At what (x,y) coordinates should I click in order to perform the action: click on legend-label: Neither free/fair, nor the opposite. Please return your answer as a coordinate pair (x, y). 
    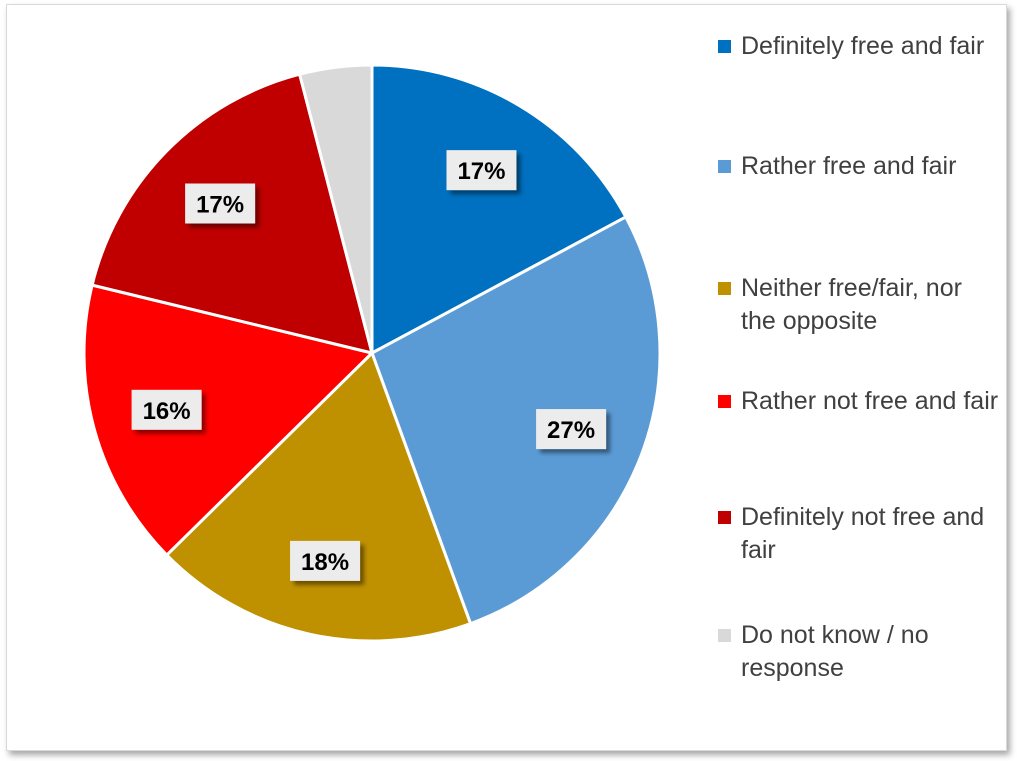
    Looking at the image, I should click on (851, 304).